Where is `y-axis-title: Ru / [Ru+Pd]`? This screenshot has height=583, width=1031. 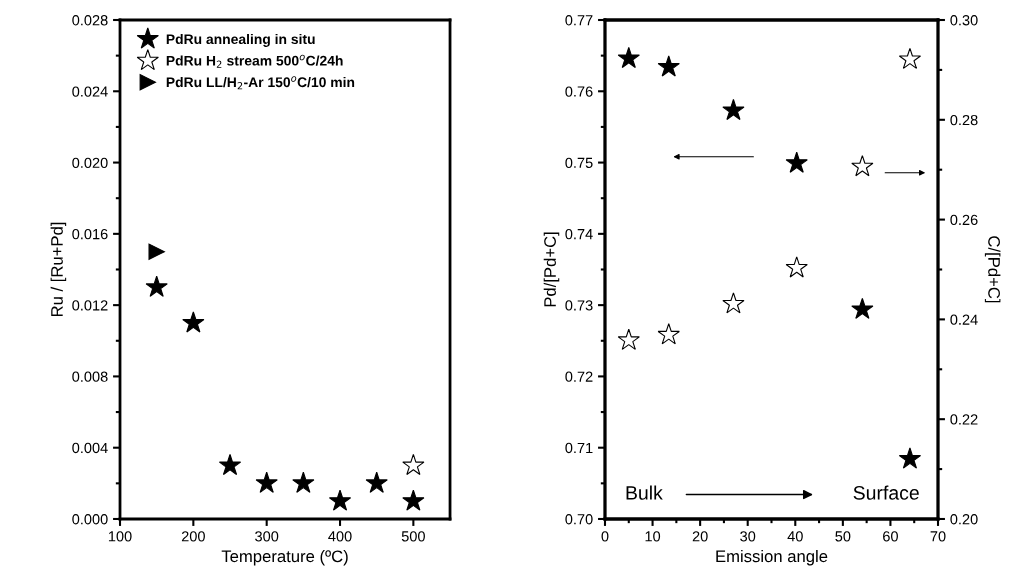 y-axis-title: Ru / [Ru+Pd] is located at coordinates (58, 269).